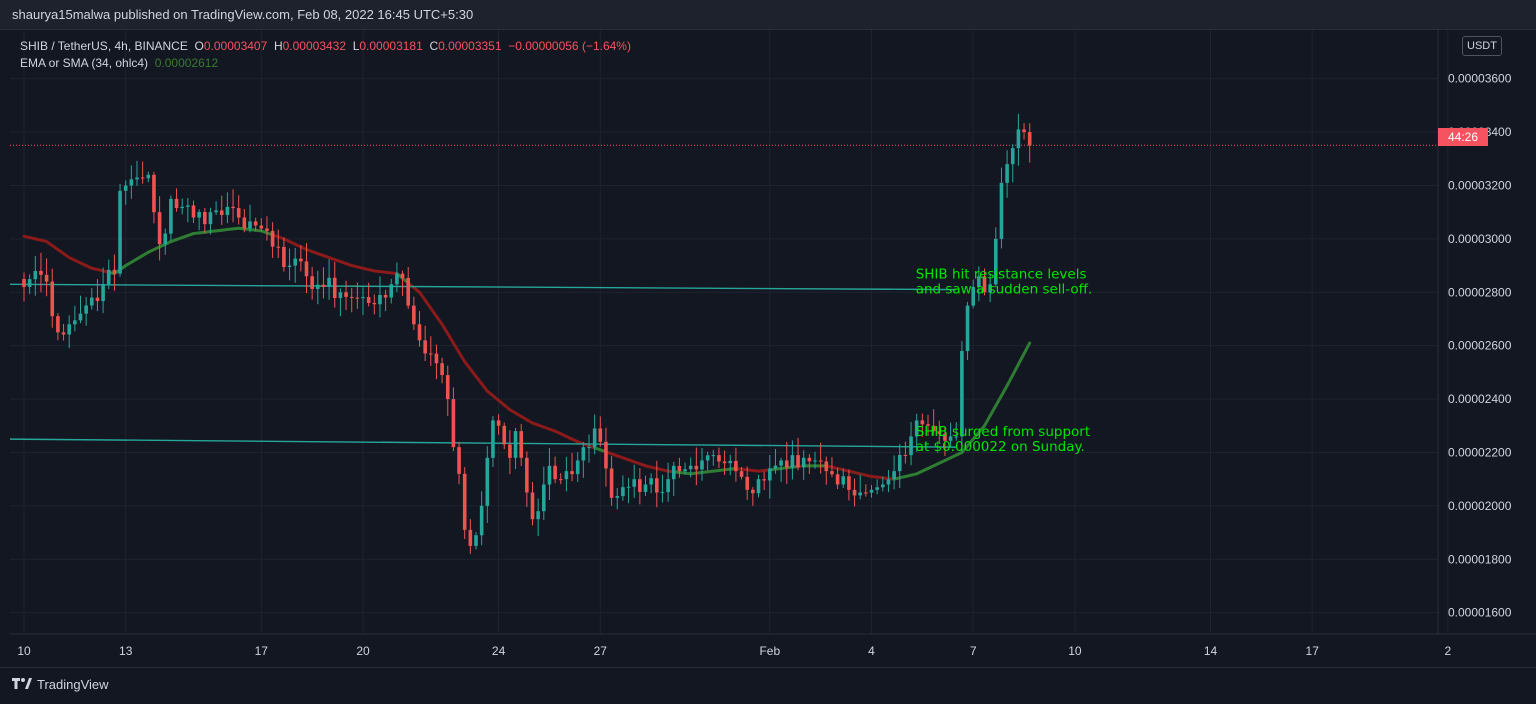 The width and height of the screenshot is (1536, 704). Describe the element at coordinates (84, 63) in the screenshot. I see `indicator-label: EMA or SMA (34, ohlc4)` at that location.